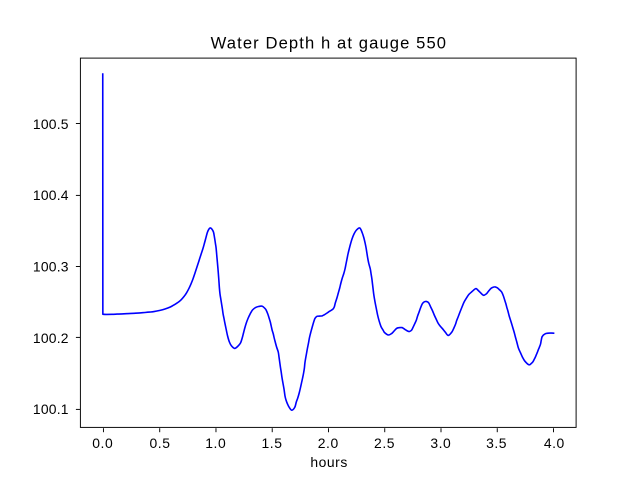 This screenshot has width=640, height=480. Describe the element at coordinates (215, 443) in the screenshot. I see `svg-text: 1.0` at that location.